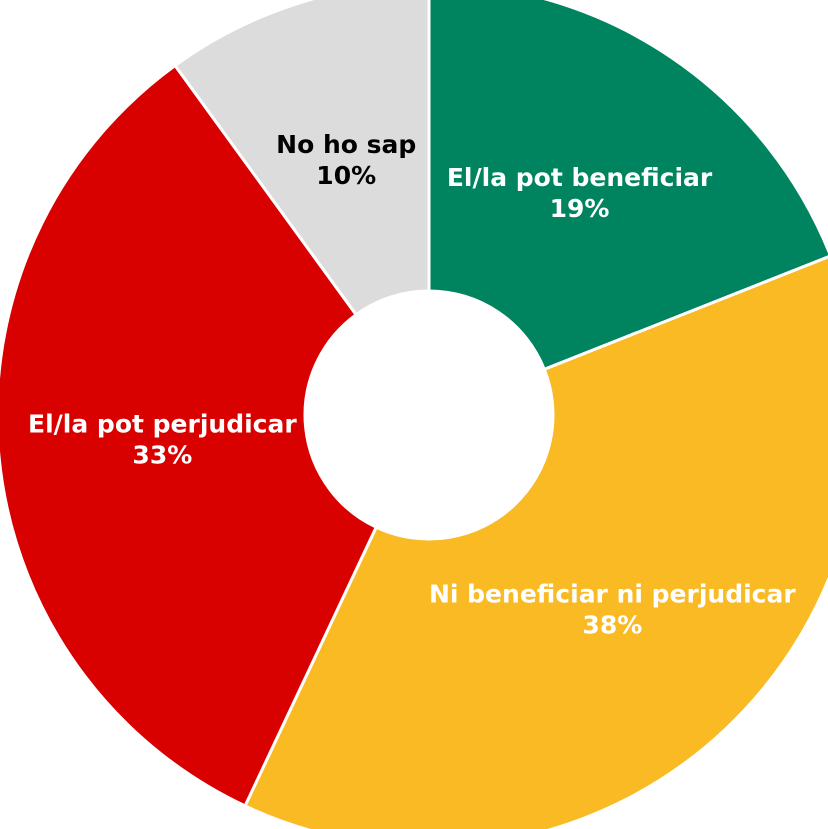  I want to click on slice-value-el-la-pot-perjudicar: 33%, so click(162, 455).